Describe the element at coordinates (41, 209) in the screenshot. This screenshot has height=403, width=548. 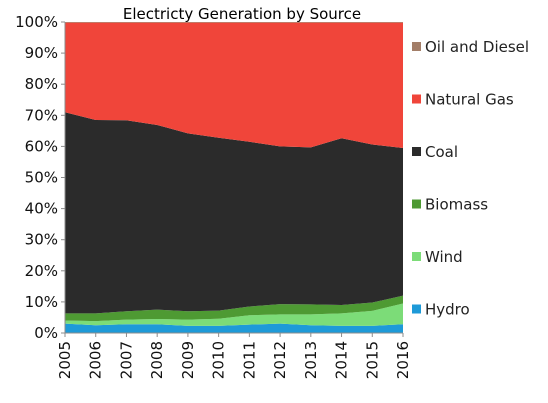
I see `y-tick-label: 40%` at that location.